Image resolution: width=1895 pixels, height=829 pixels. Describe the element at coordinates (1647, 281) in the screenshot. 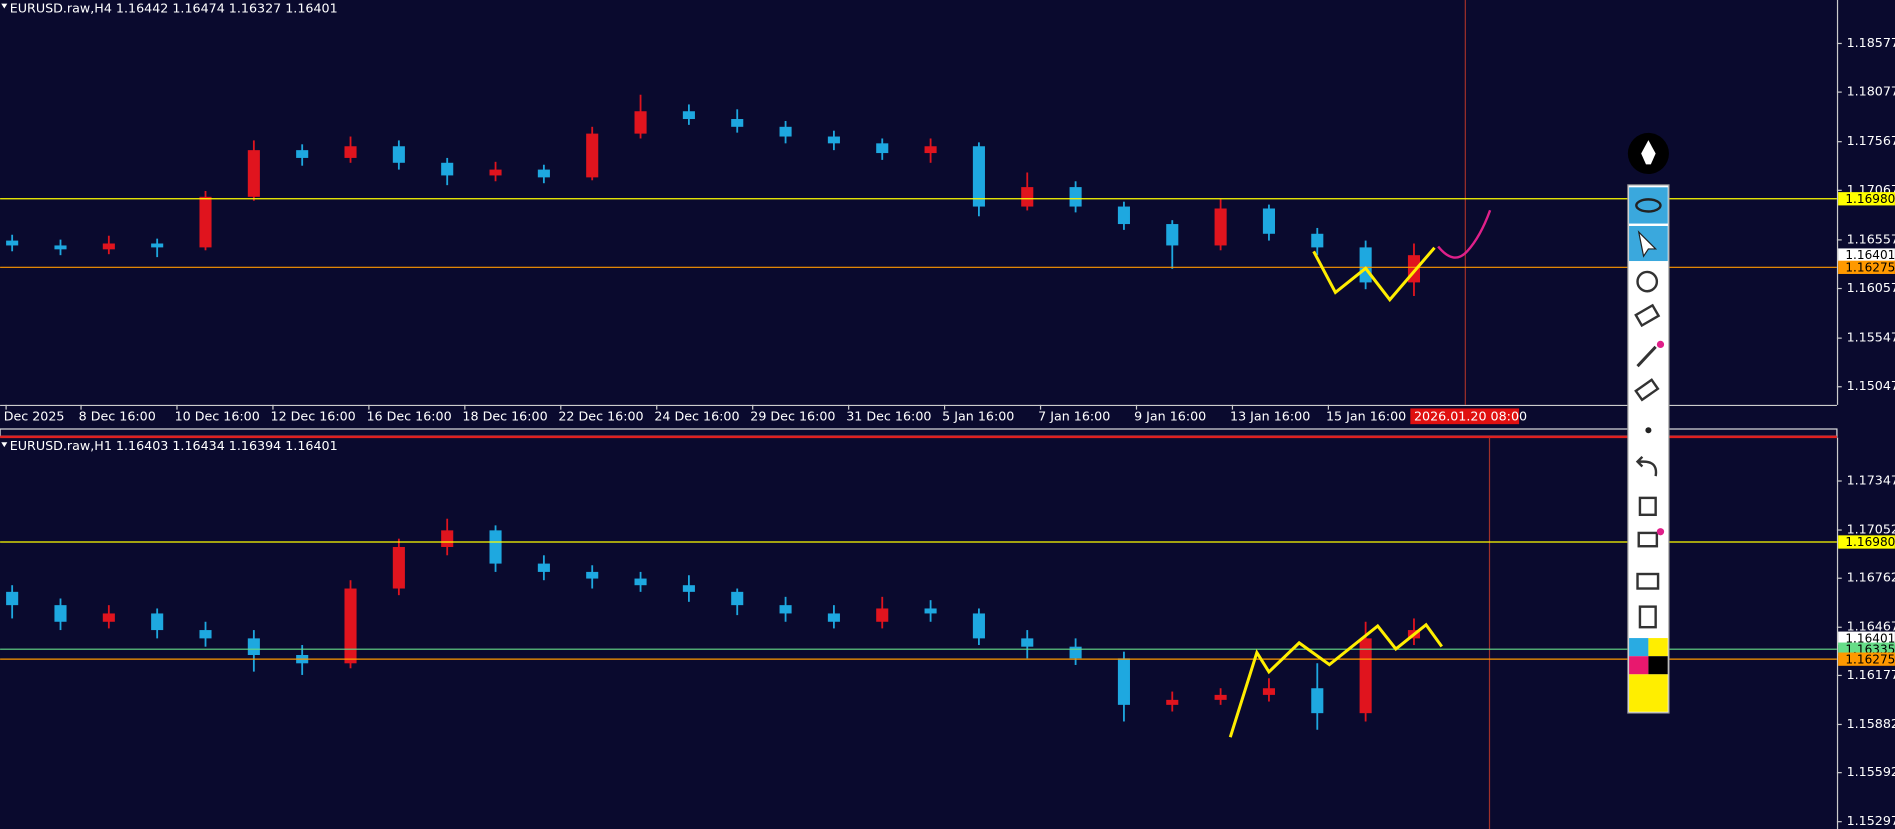

I see `magnet-button` at that location.